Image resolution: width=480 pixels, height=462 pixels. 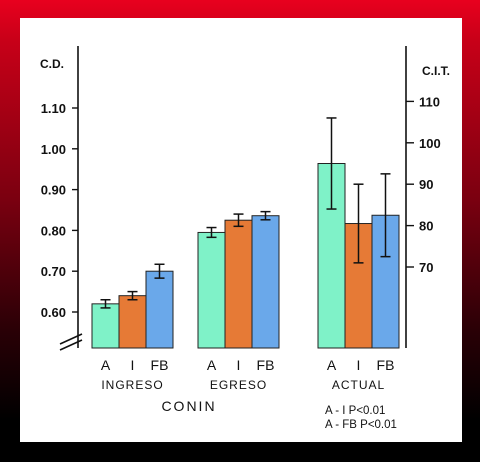 I want to click on right-tick-label: 110, so click(x=429, y=101).